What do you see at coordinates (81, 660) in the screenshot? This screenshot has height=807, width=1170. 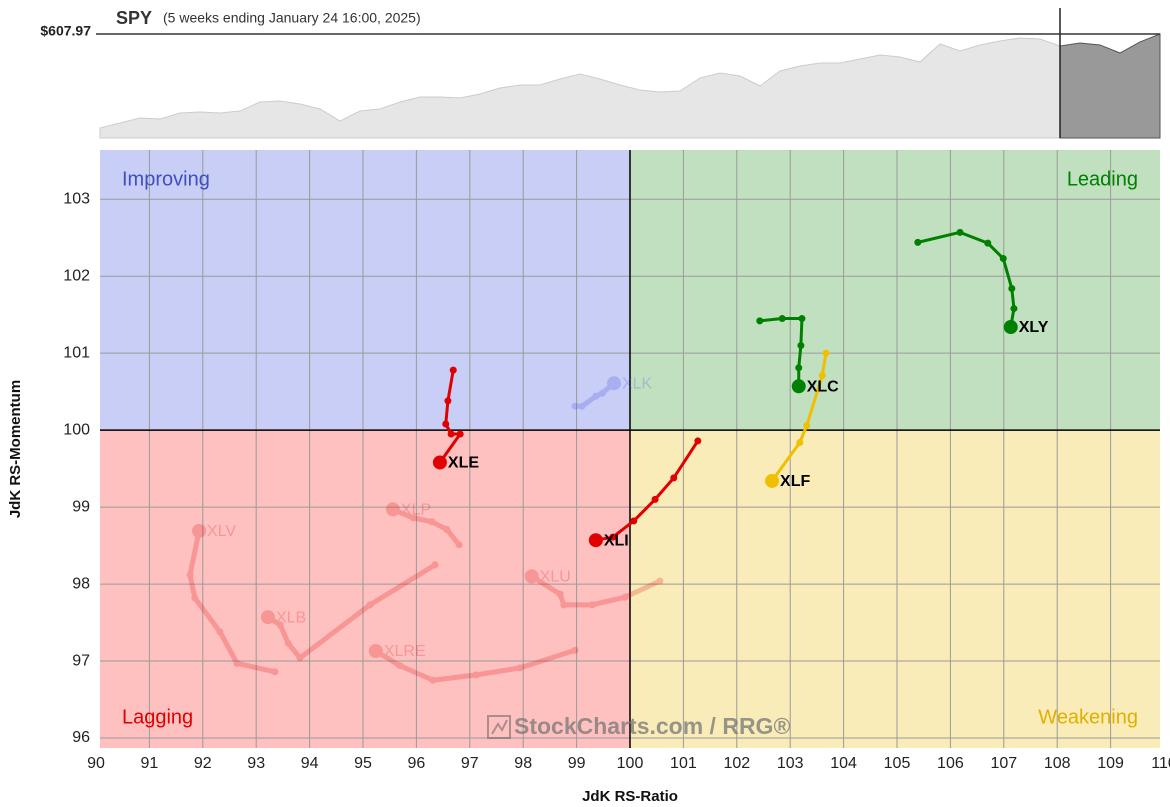 I see `y-tick-label: 97` at bounding box center [81, 660].